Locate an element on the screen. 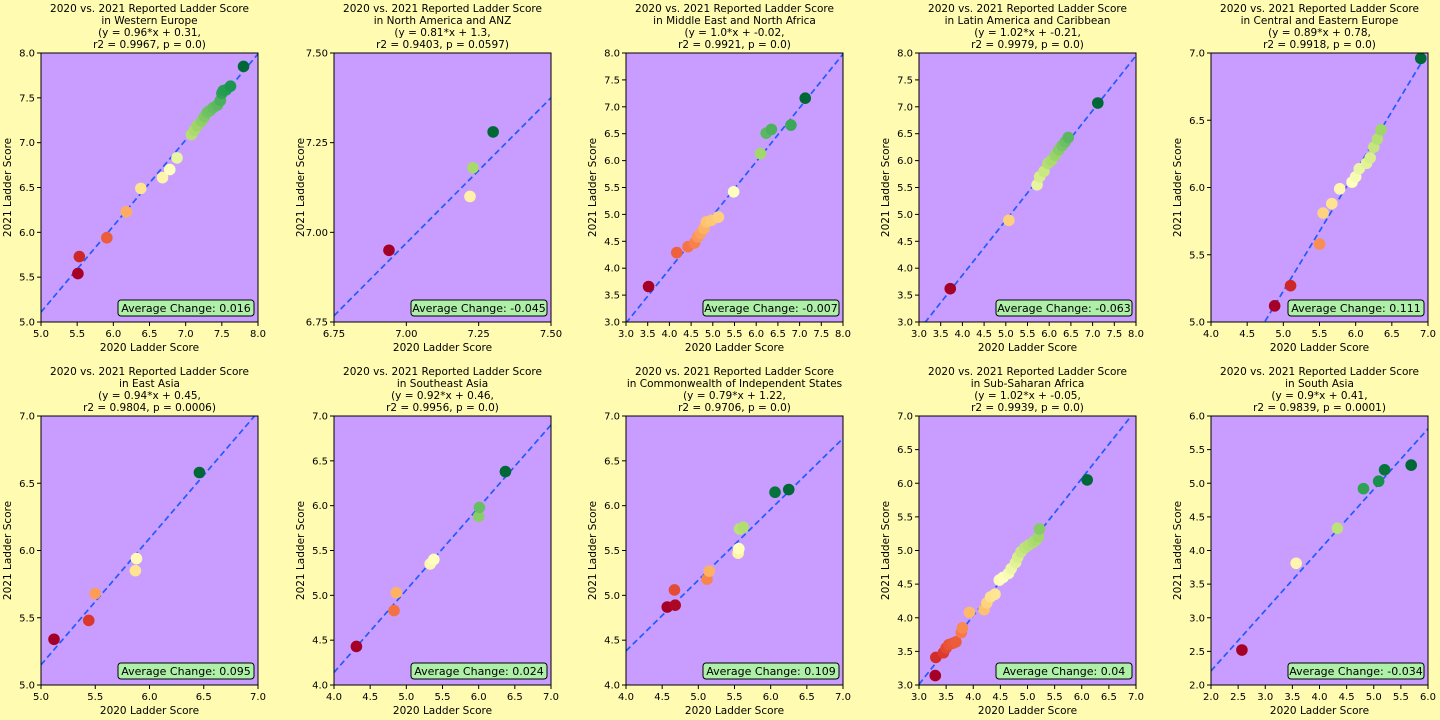  subplot-title-line: in Central and Eastern Europe is located at coordinates (1320, 21).